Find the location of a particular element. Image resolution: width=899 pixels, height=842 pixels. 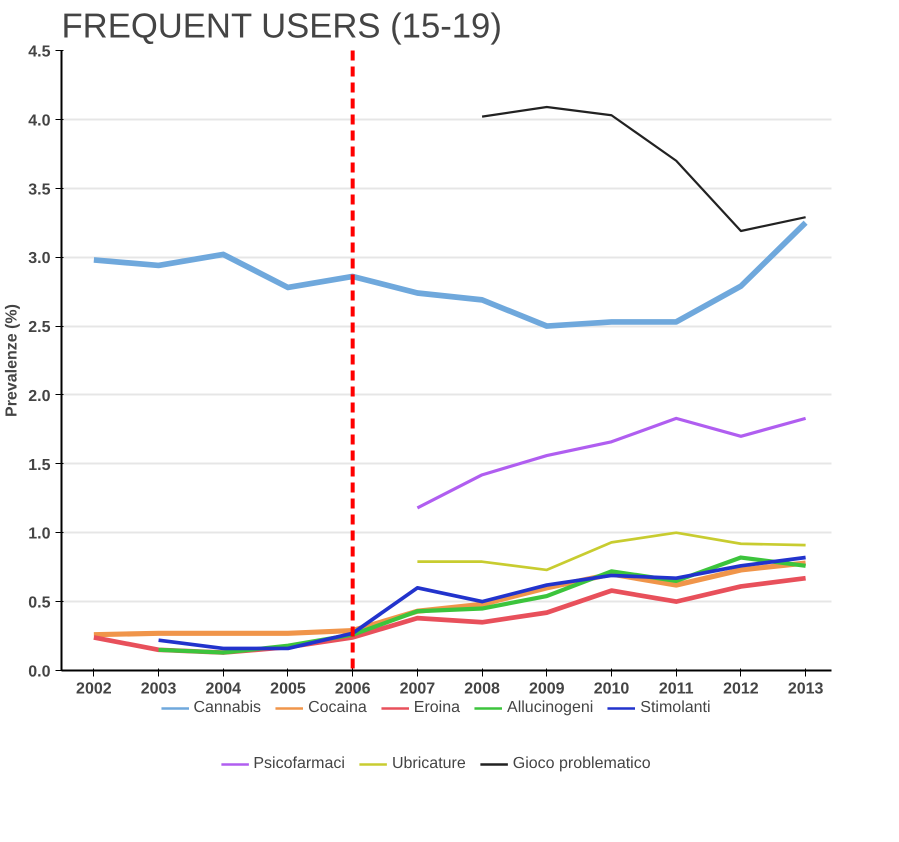

x-tick-label: 2009 is located at coordinates (546, 689).